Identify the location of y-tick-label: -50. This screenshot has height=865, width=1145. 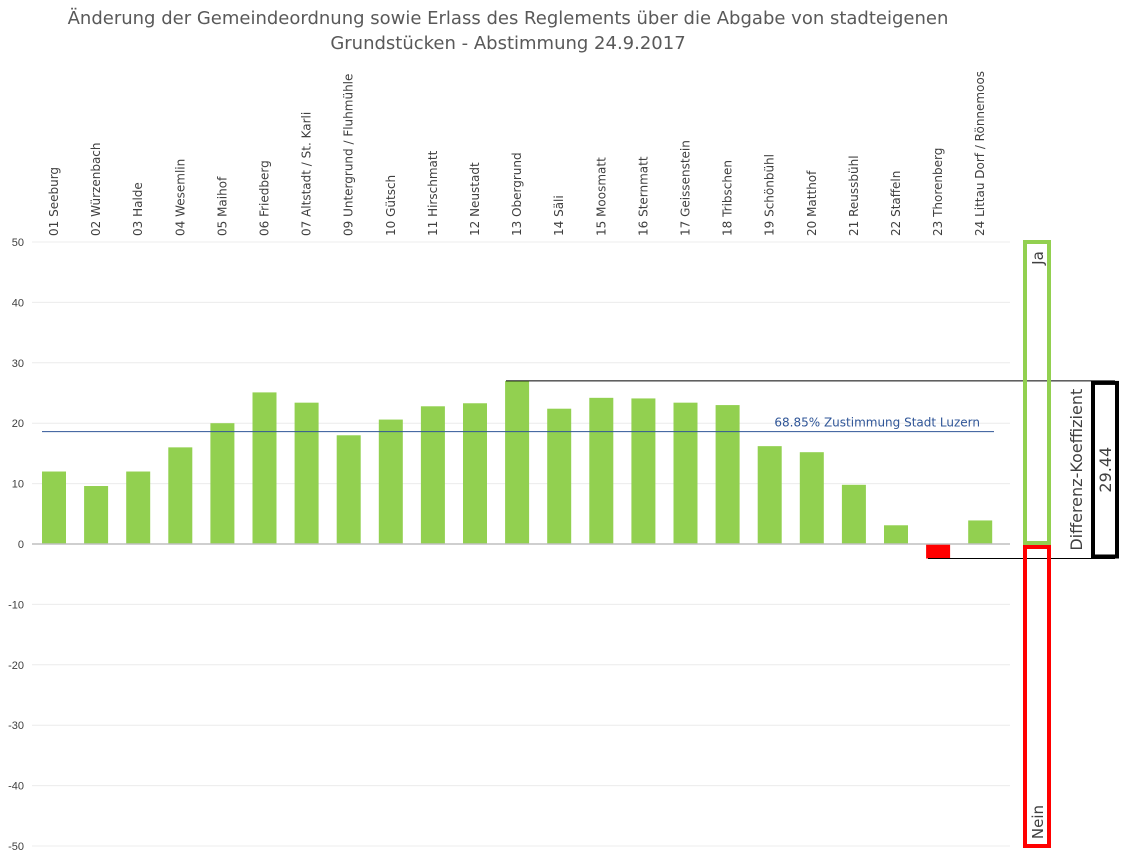
(16, 847).